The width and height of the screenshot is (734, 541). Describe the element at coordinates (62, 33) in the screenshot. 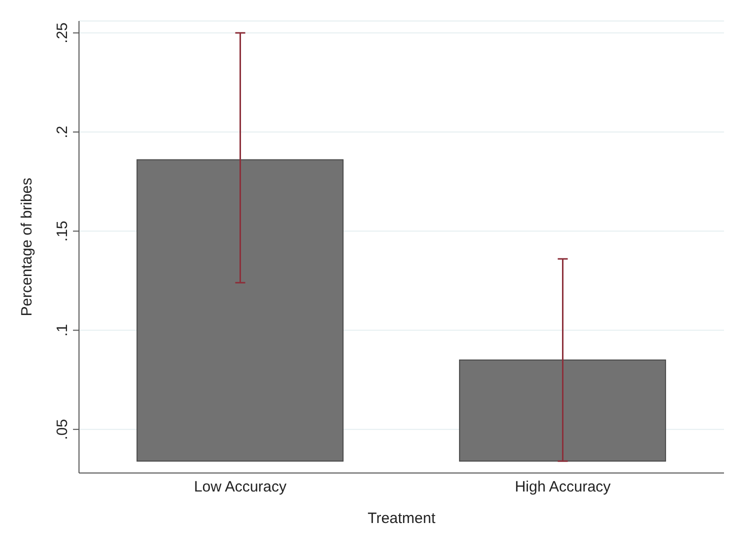

I see `y-tick-label: .25` at that location.